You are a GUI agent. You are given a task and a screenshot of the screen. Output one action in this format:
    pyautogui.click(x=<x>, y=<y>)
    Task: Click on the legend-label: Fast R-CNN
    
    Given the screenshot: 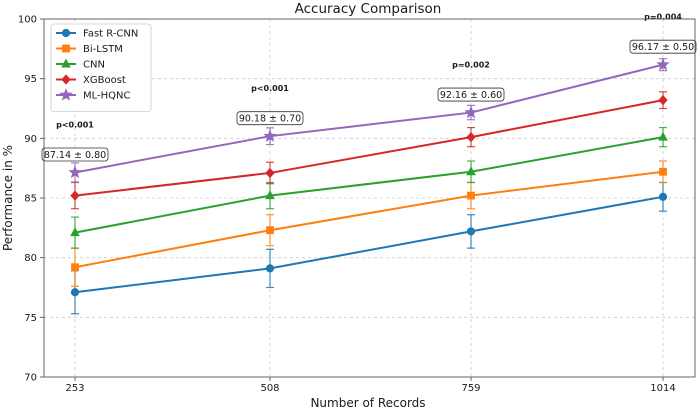 What is the action you would take?
    pyautogui.click(x=110, y=34)
    